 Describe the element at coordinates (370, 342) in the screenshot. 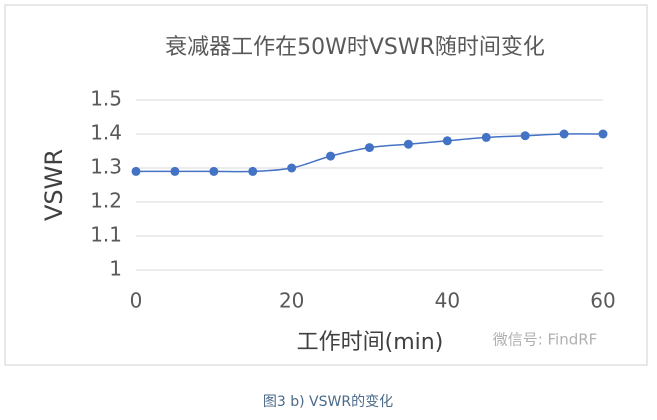

I see `x-axis-label: 工作时间(min)` at that location.